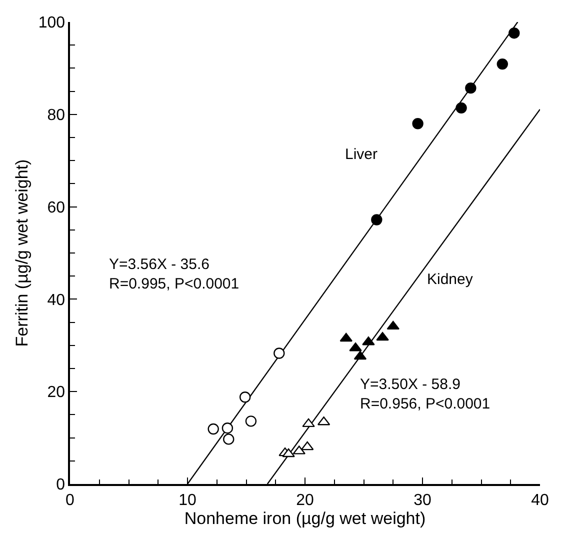  Describe the element at coordinates (56, 207) in the screenshot. I see `y-tick-label: 60` at that location.